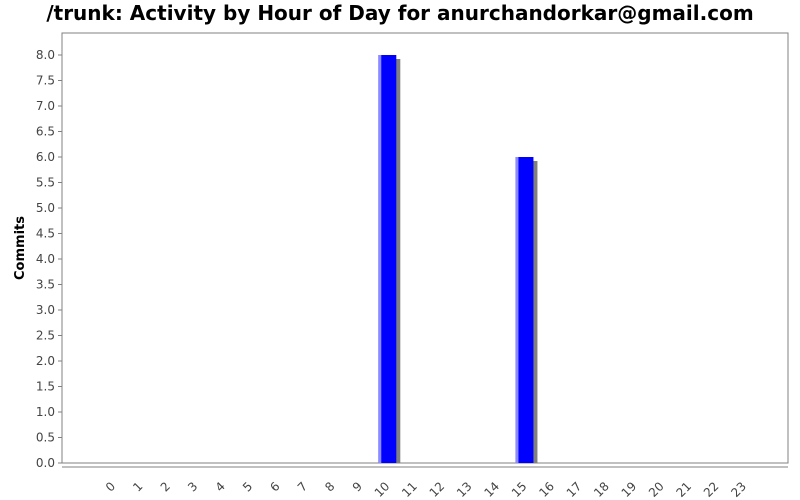  I want to click on x-tick-label: 8, so click(329, 486).